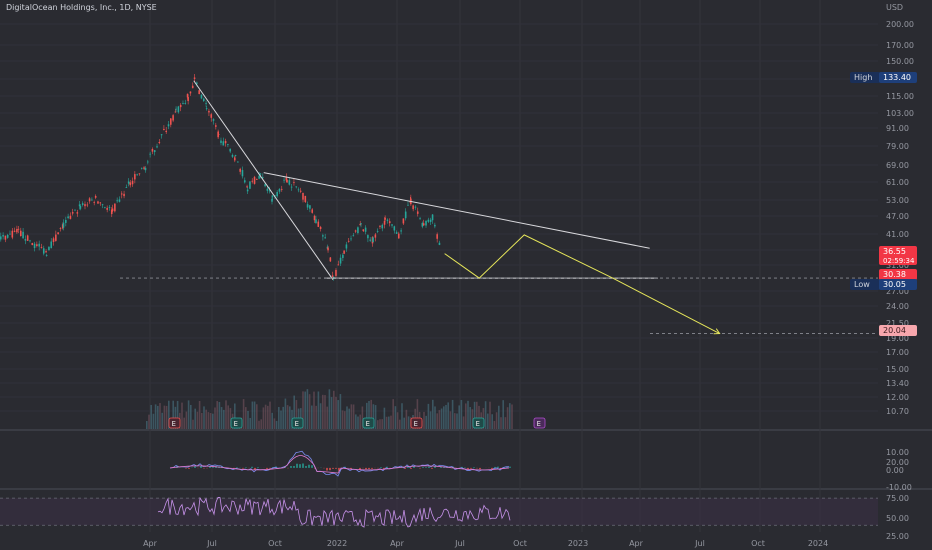 The width and height of the screenshot is (932, 550). I want to click on rsi-line, so click(334, 512).